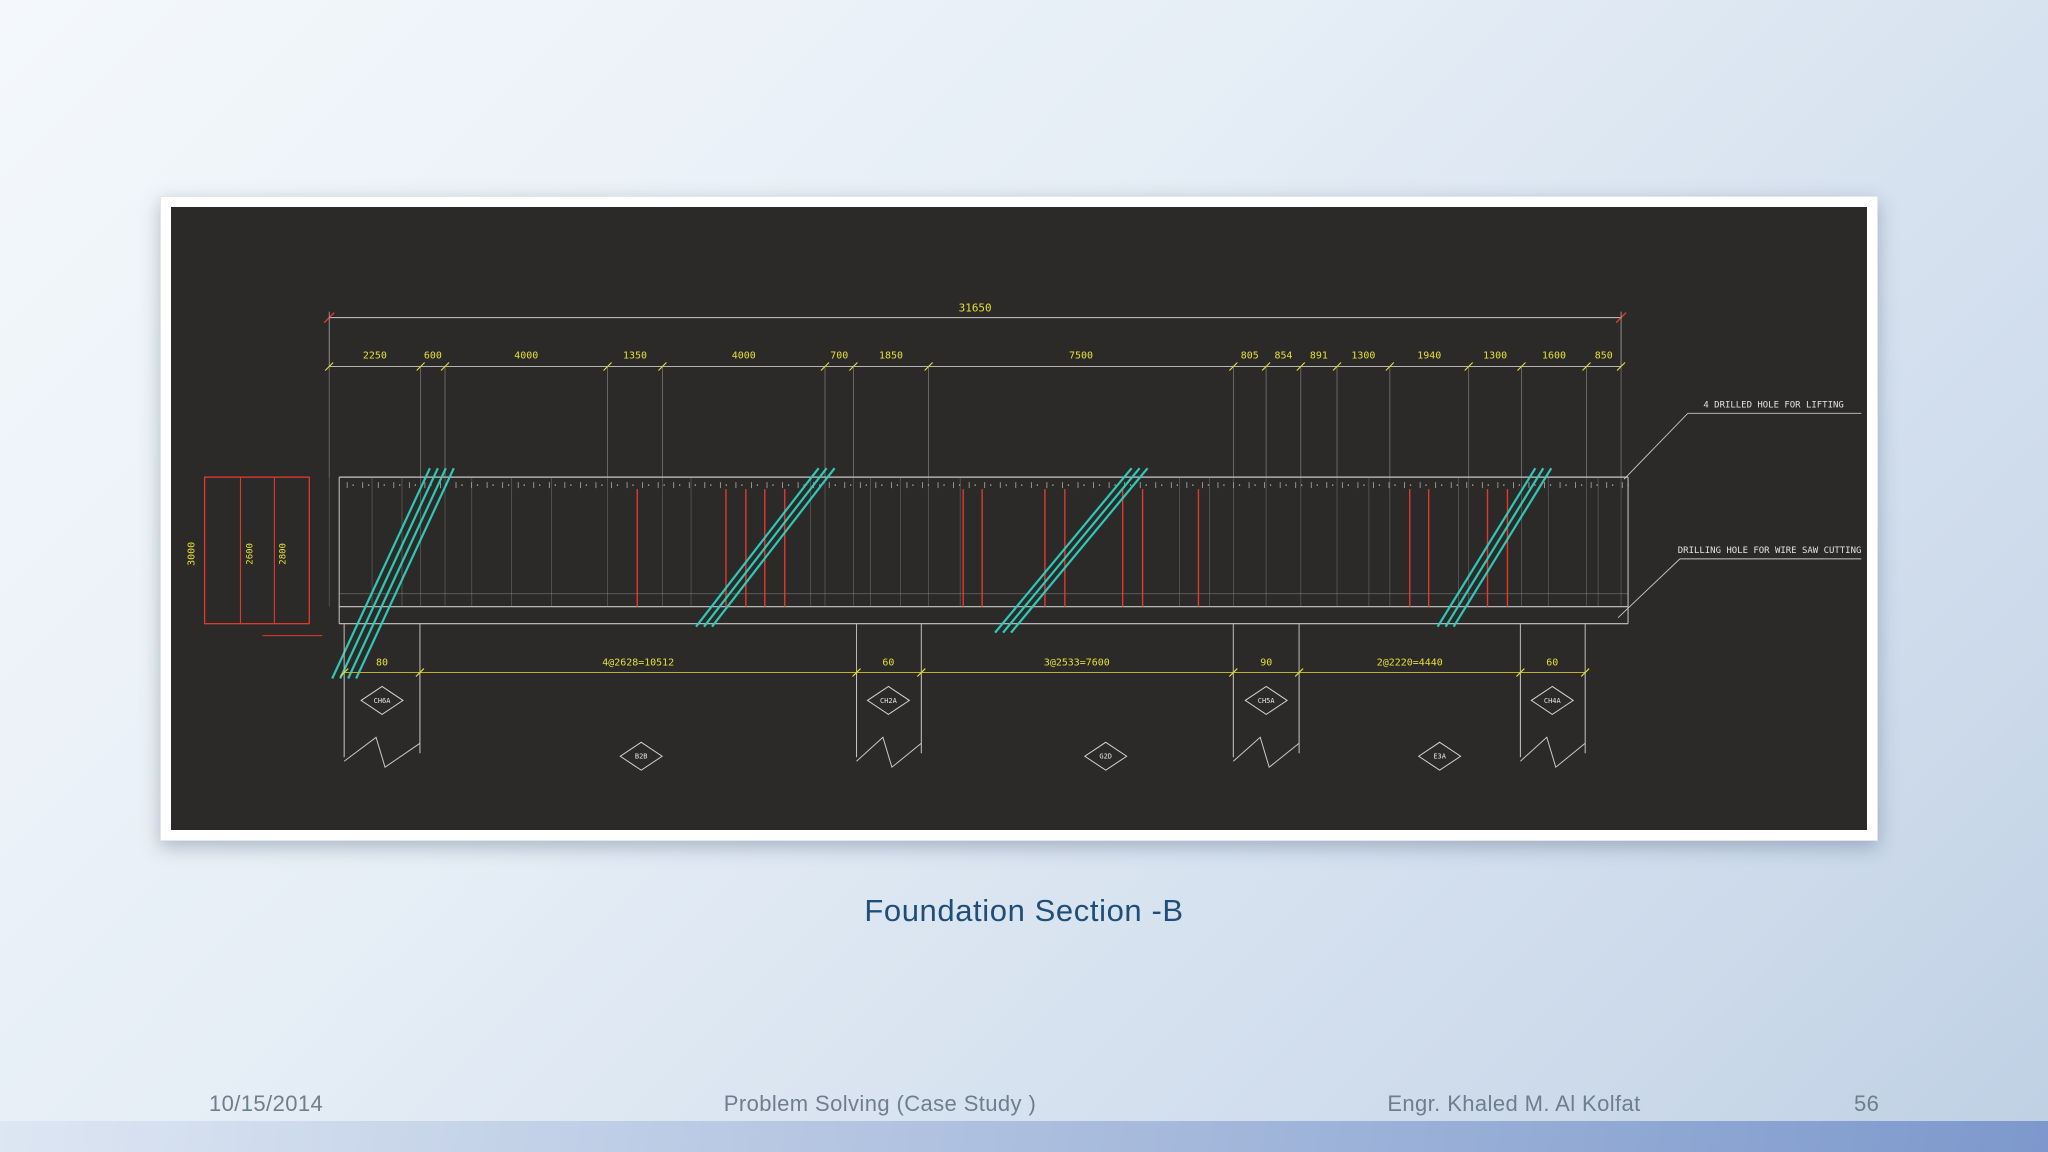 The image size is (2048, 1152). I want to click on diamond-label: CH4A, so click(1553, 701).